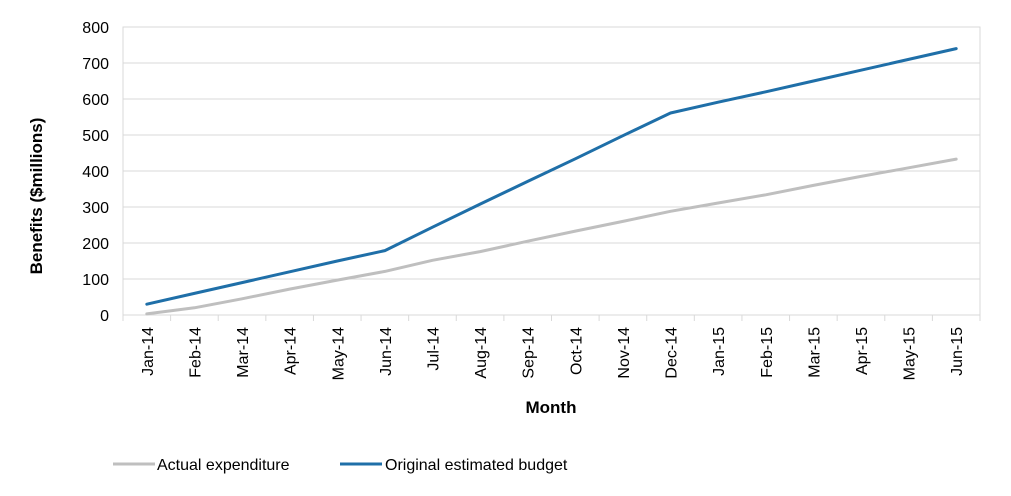  What do you see at coordinates (957, 351) in the screenshot?
I see `x-tick-label: Jun-15` at bounding box center [957, 351].